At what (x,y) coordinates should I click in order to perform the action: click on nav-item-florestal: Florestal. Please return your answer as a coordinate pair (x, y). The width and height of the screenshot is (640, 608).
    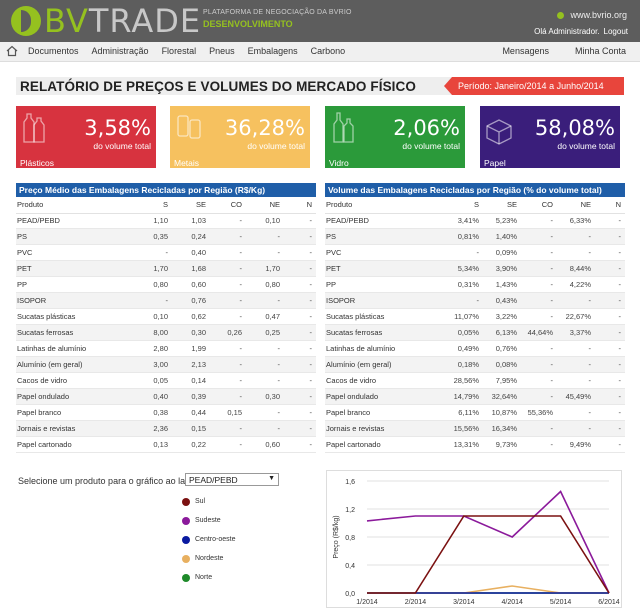
    Looking at the image, I should click on (179, 51).